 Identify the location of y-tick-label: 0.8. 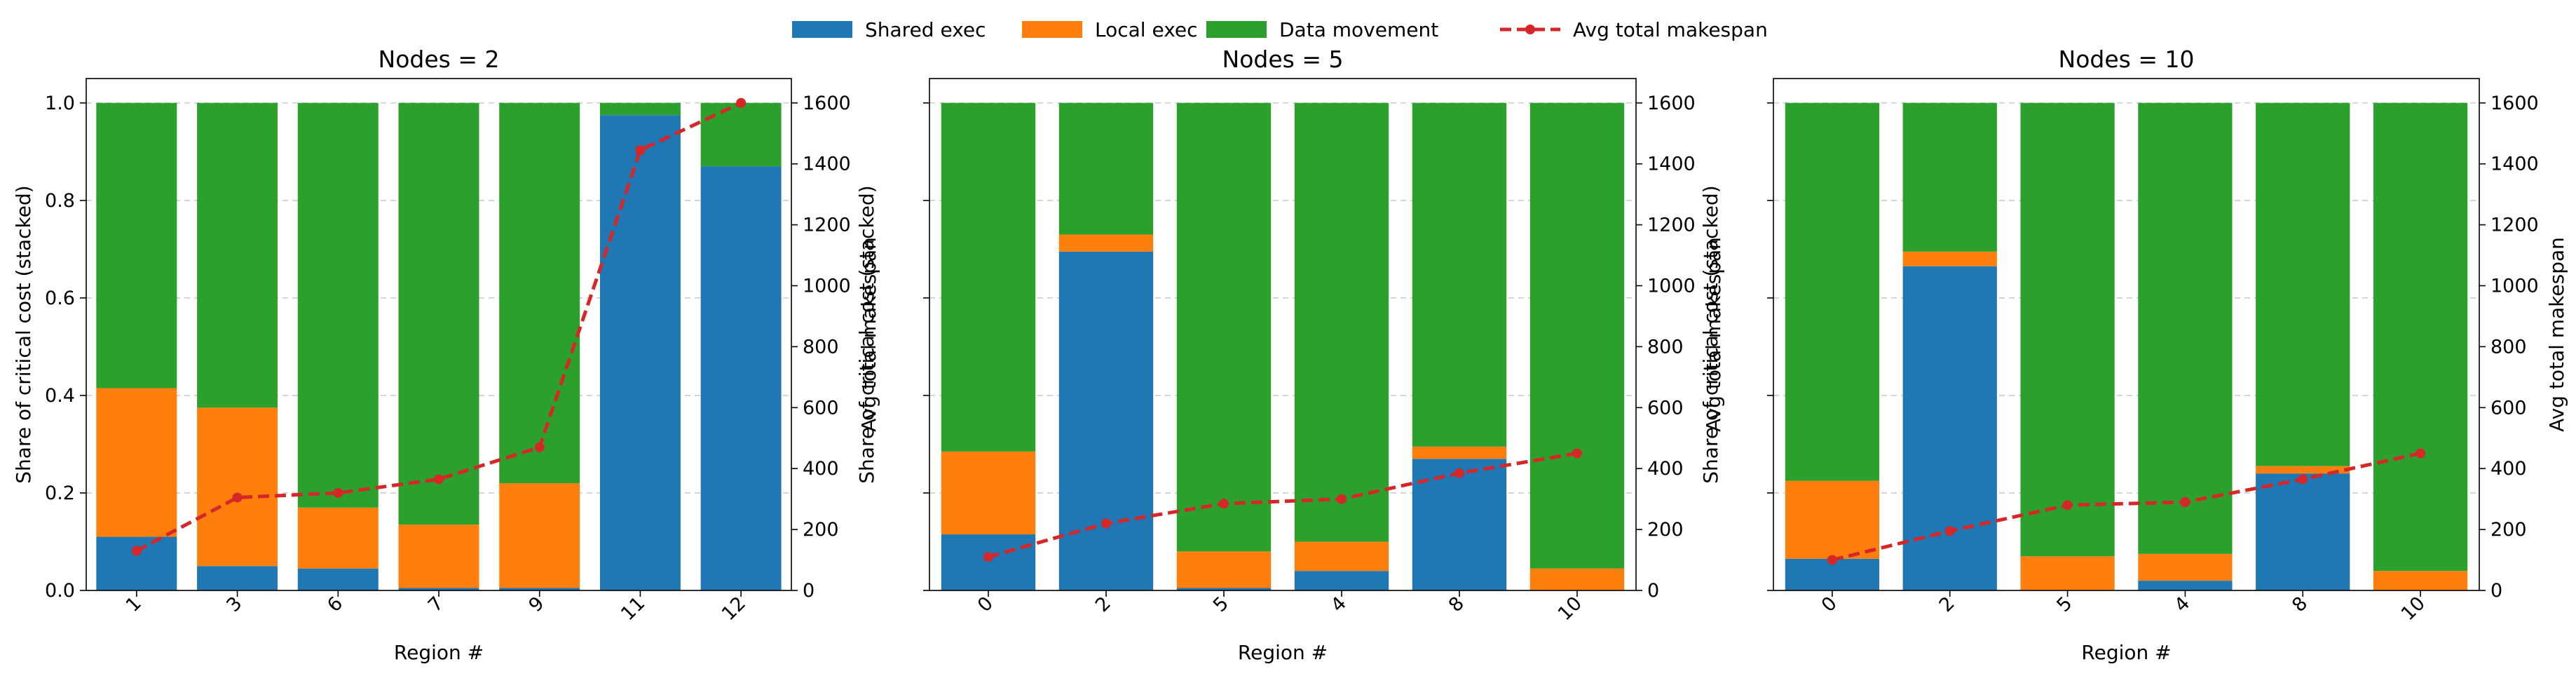
(60, 201).